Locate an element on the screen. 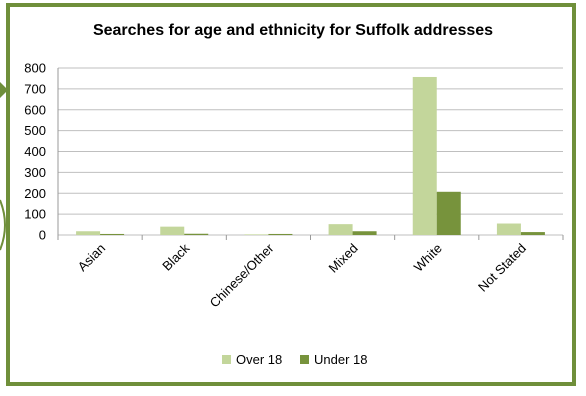 This screenshot has width=586, height=396. y-tick-label: 700 is located at coordinates (35, 88).